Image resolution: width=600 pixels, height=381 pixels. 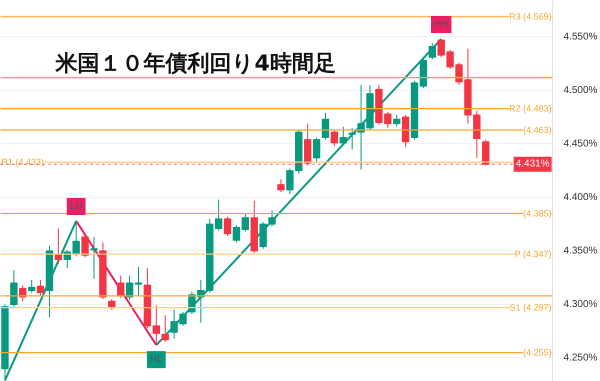 I want to click on y-tick-label: 4.500%, so click(x=581, y=90).